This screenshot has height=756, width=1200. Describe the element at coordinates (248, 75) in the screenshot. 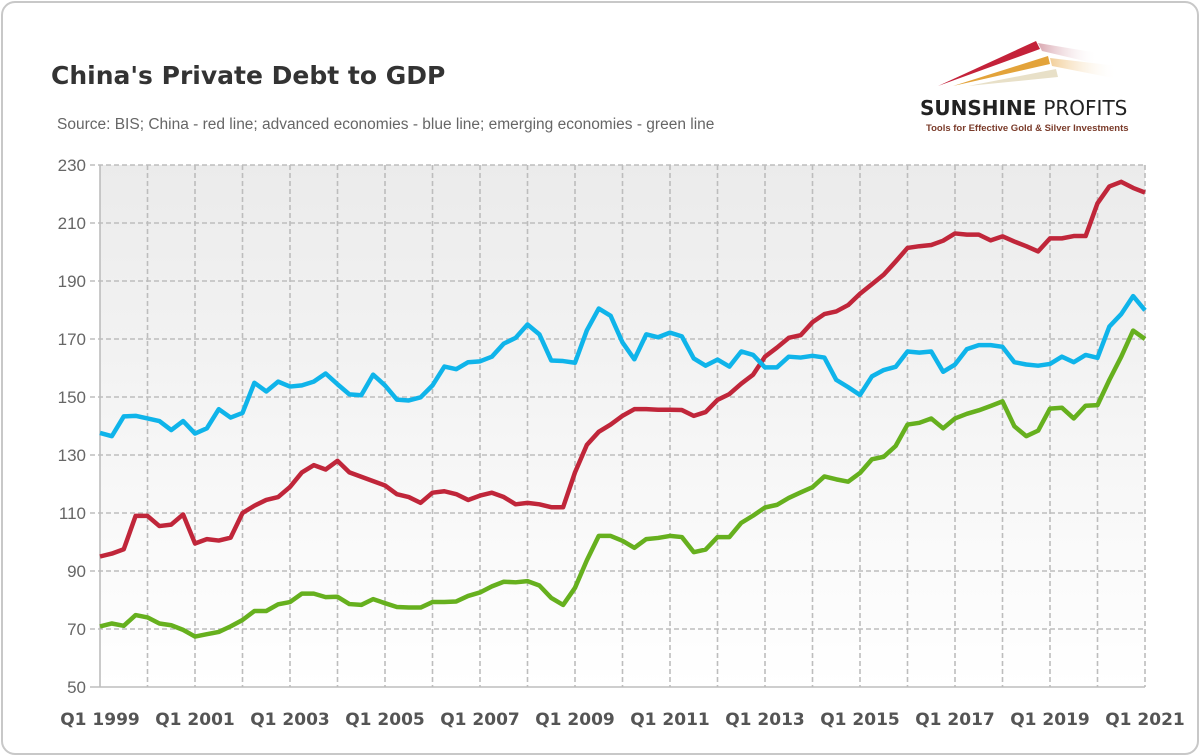

I see `chart-title: China's Private Debt to GDP` at that location.